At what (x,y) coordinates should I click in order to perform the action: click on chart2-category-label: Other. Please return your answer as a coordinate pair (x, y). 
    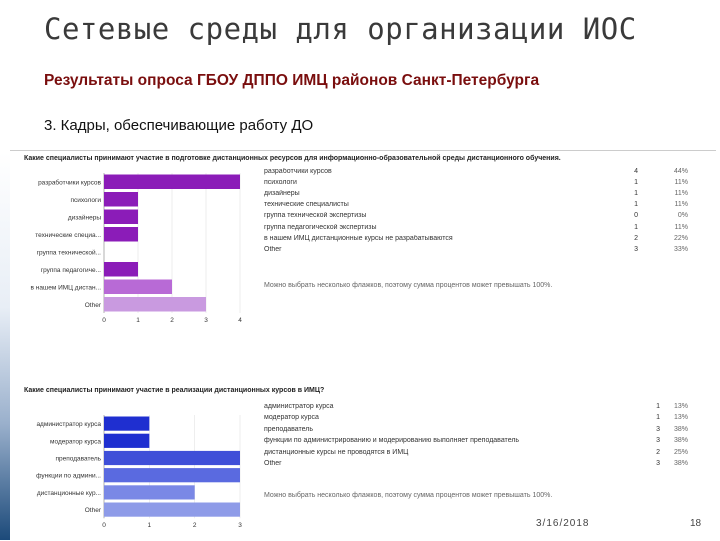
    Looking at the image, I should click on (93, 510).